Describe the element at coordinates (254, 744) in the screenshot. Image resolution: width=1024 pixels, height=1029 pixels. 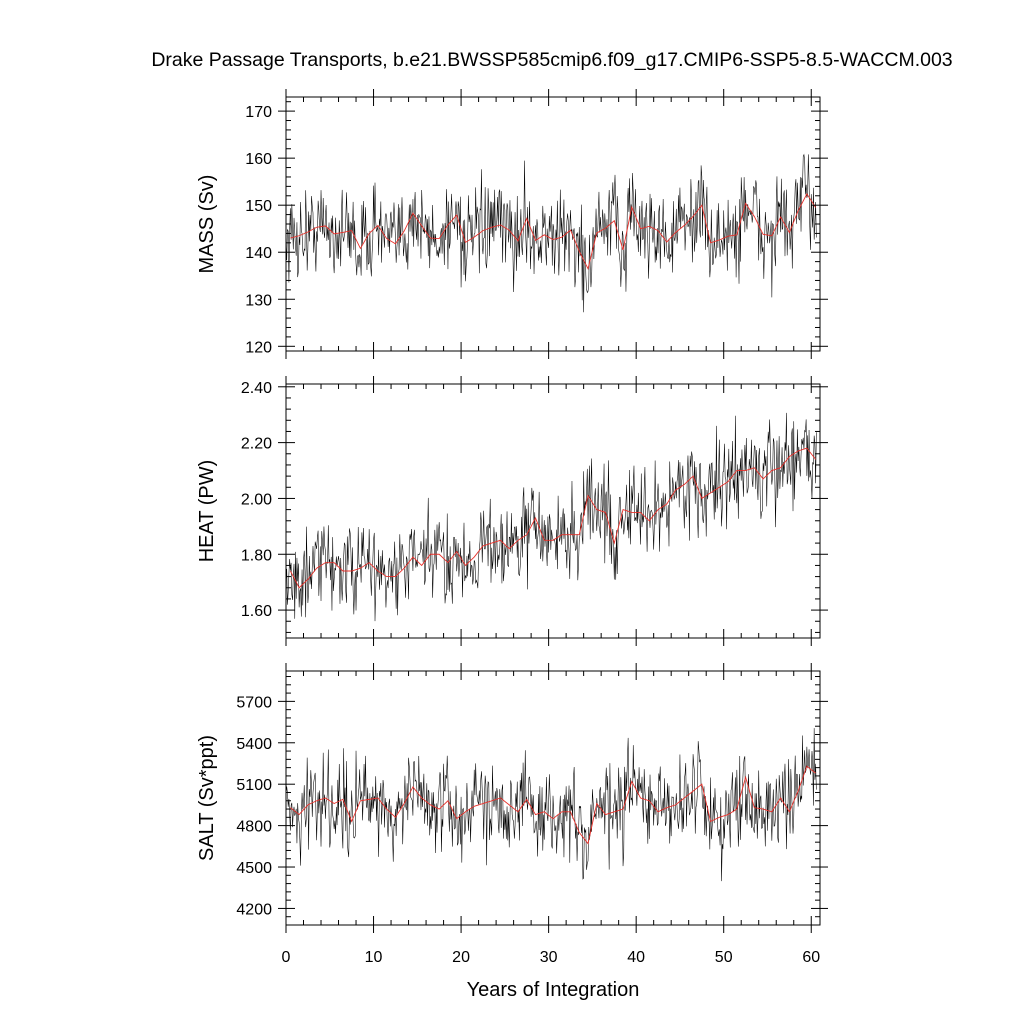
I see `salt-ytick-label: 5400` at that location.